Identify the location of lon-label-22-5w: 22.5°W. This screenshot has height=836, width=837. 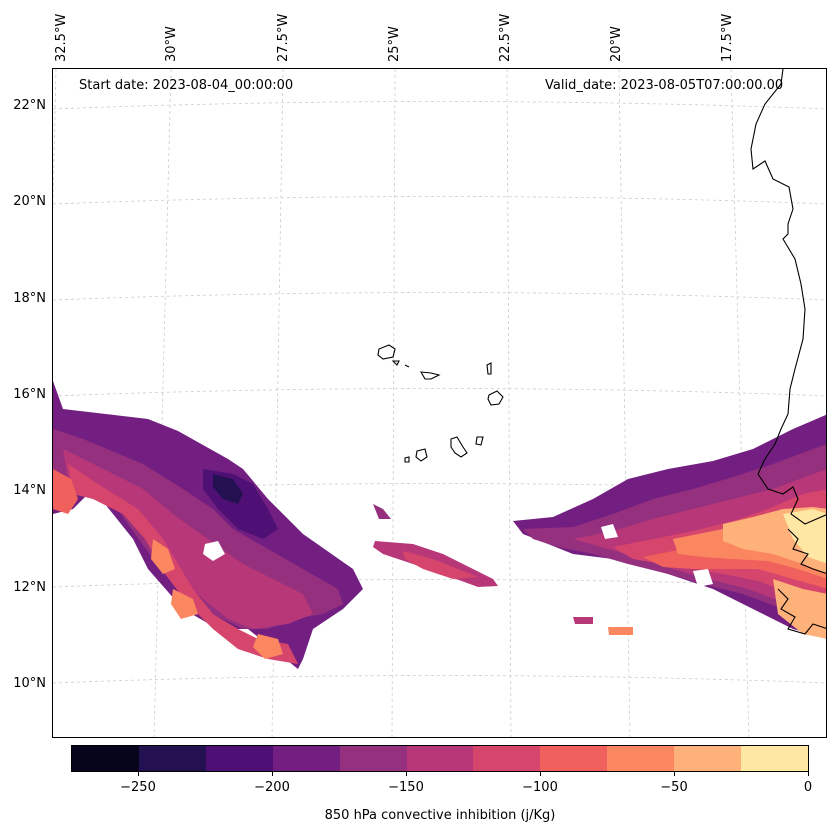
(505, 37).